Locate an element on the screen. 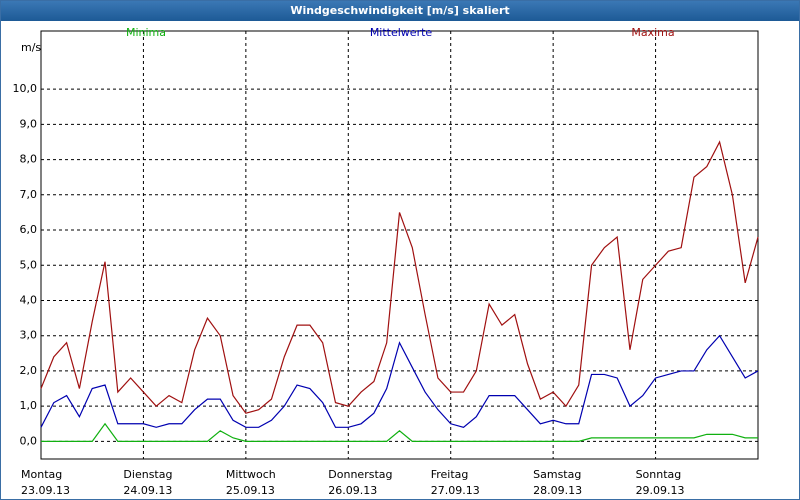  y-tick-label: 8,0 is located at coordinates (29, 159).